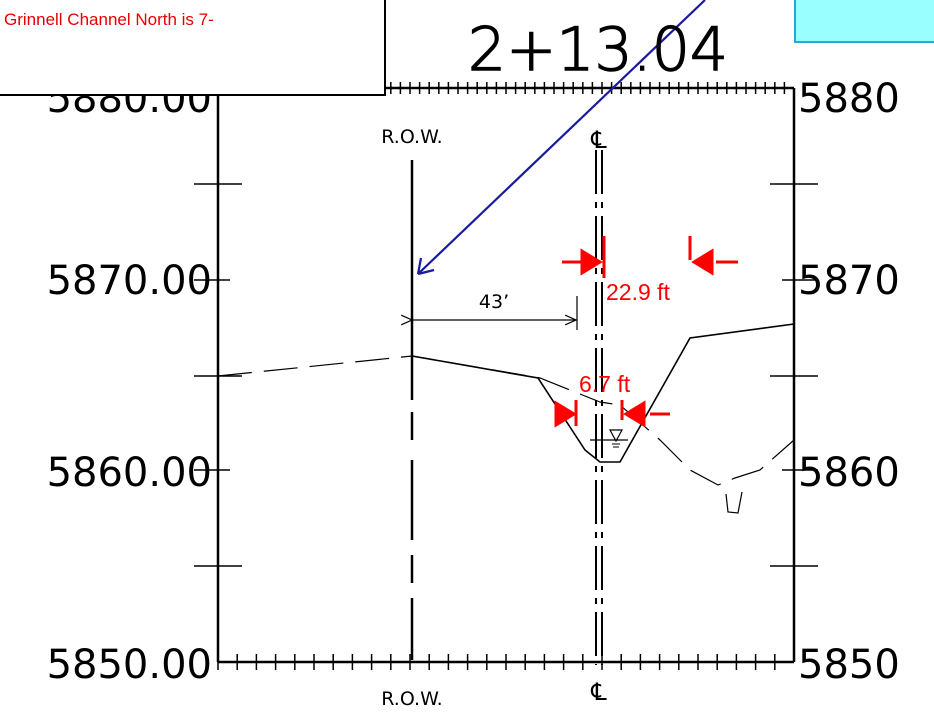 Image resolution: width=934 pixels, height=715 pixels. What do you see at coordinates (849, 473) in the screenshot?
I see `elev-right-5860: 5860` at bounding box center [849, 473].